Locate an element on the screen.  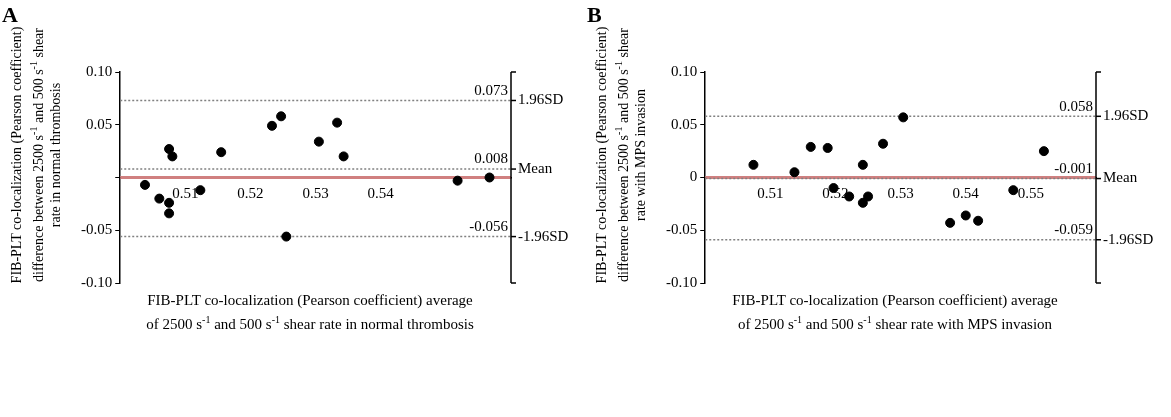
annotation: 0.008 is located at coordinates (491, 158).